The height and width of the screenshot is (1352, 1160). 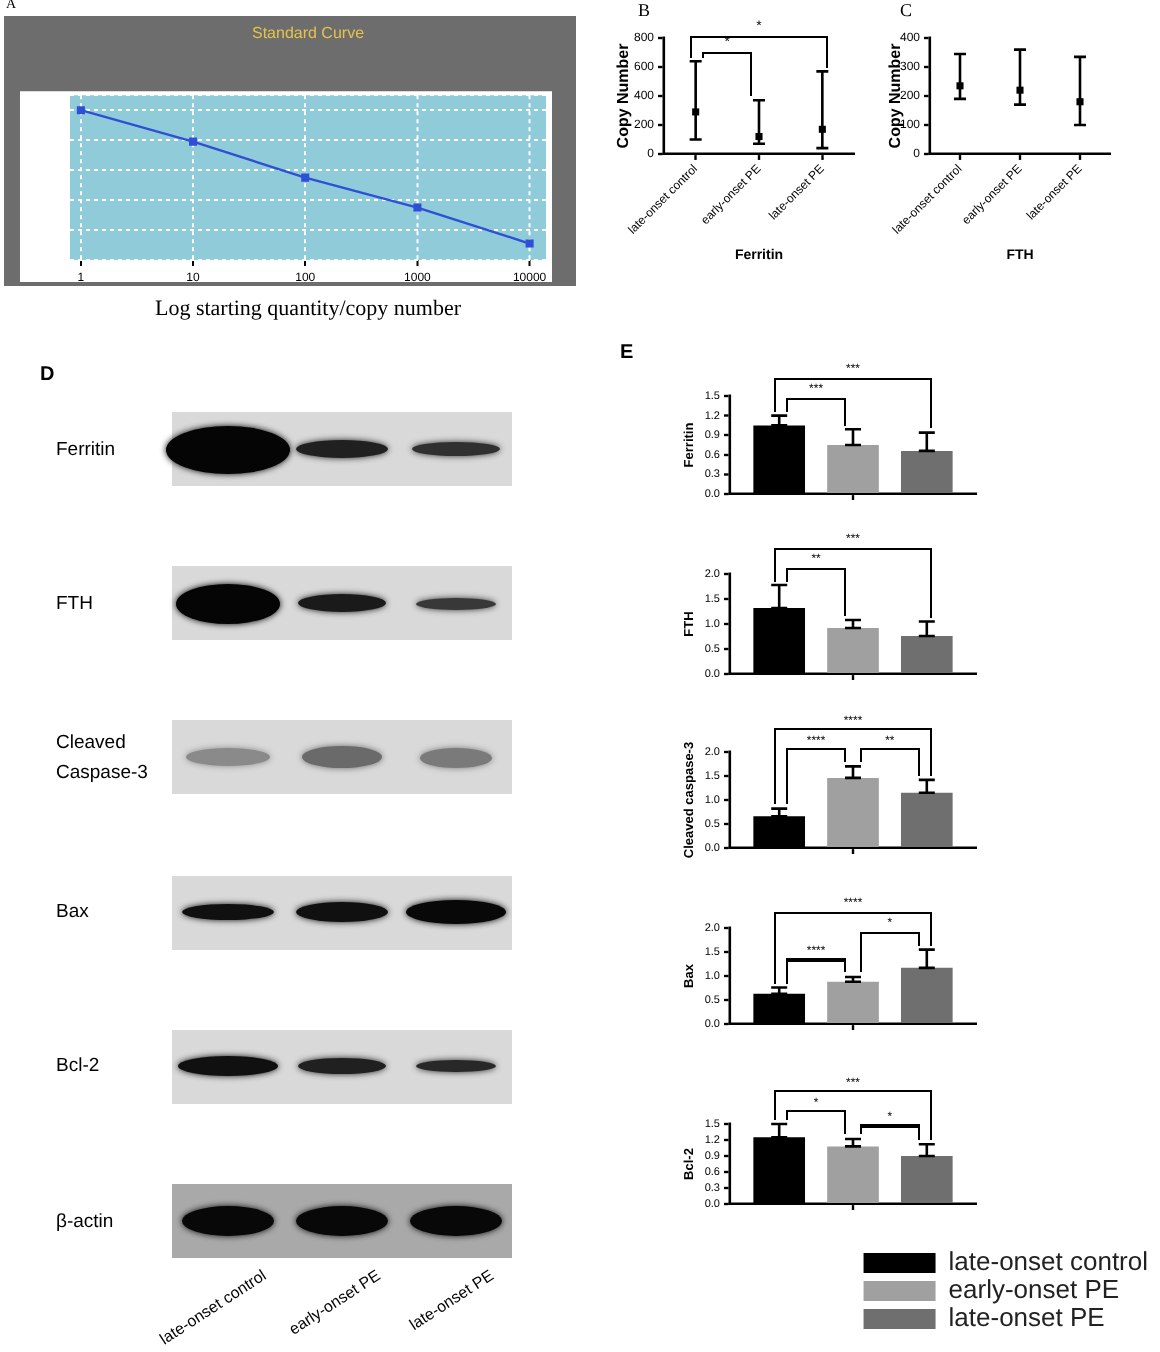 What do you see at coordinates (74, 603) in the screenshot?
I see `category-label: FTH` at bounding box center [74, 603].